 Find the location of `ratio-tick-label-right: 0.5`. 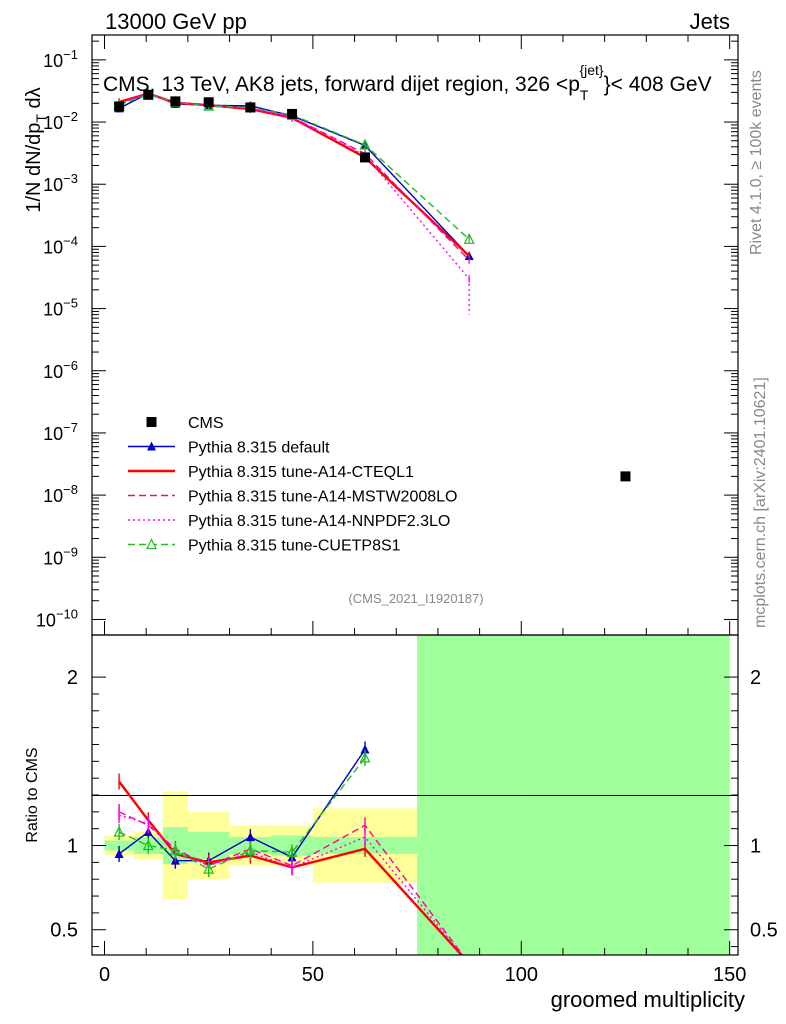

ratio-tick-label-right: 0.5 is located at coordinates (764, 931).